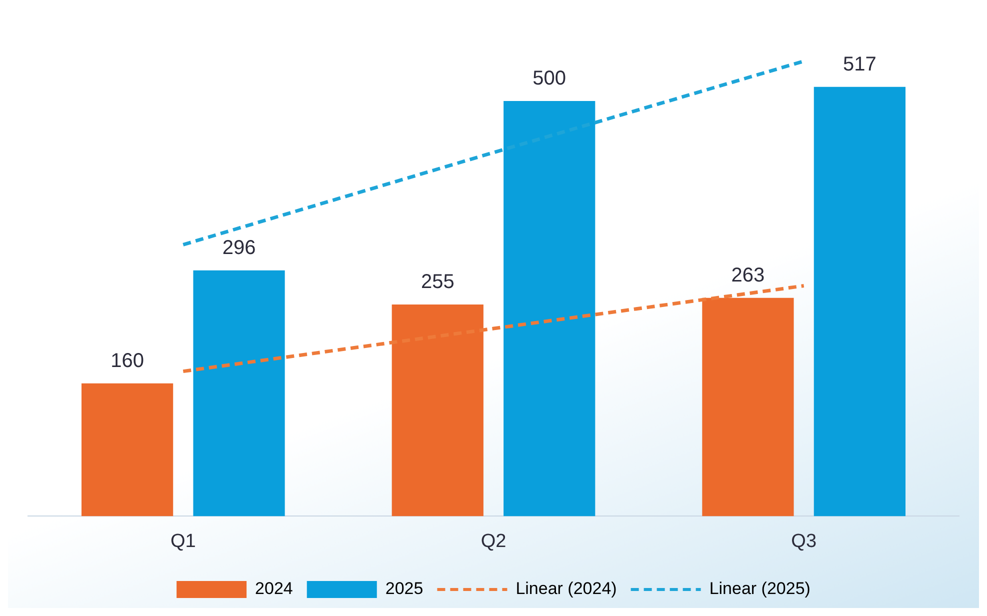  Describe the element at coordinates (549, 79) in the screenshot. I see `data-label: 500` at that location.